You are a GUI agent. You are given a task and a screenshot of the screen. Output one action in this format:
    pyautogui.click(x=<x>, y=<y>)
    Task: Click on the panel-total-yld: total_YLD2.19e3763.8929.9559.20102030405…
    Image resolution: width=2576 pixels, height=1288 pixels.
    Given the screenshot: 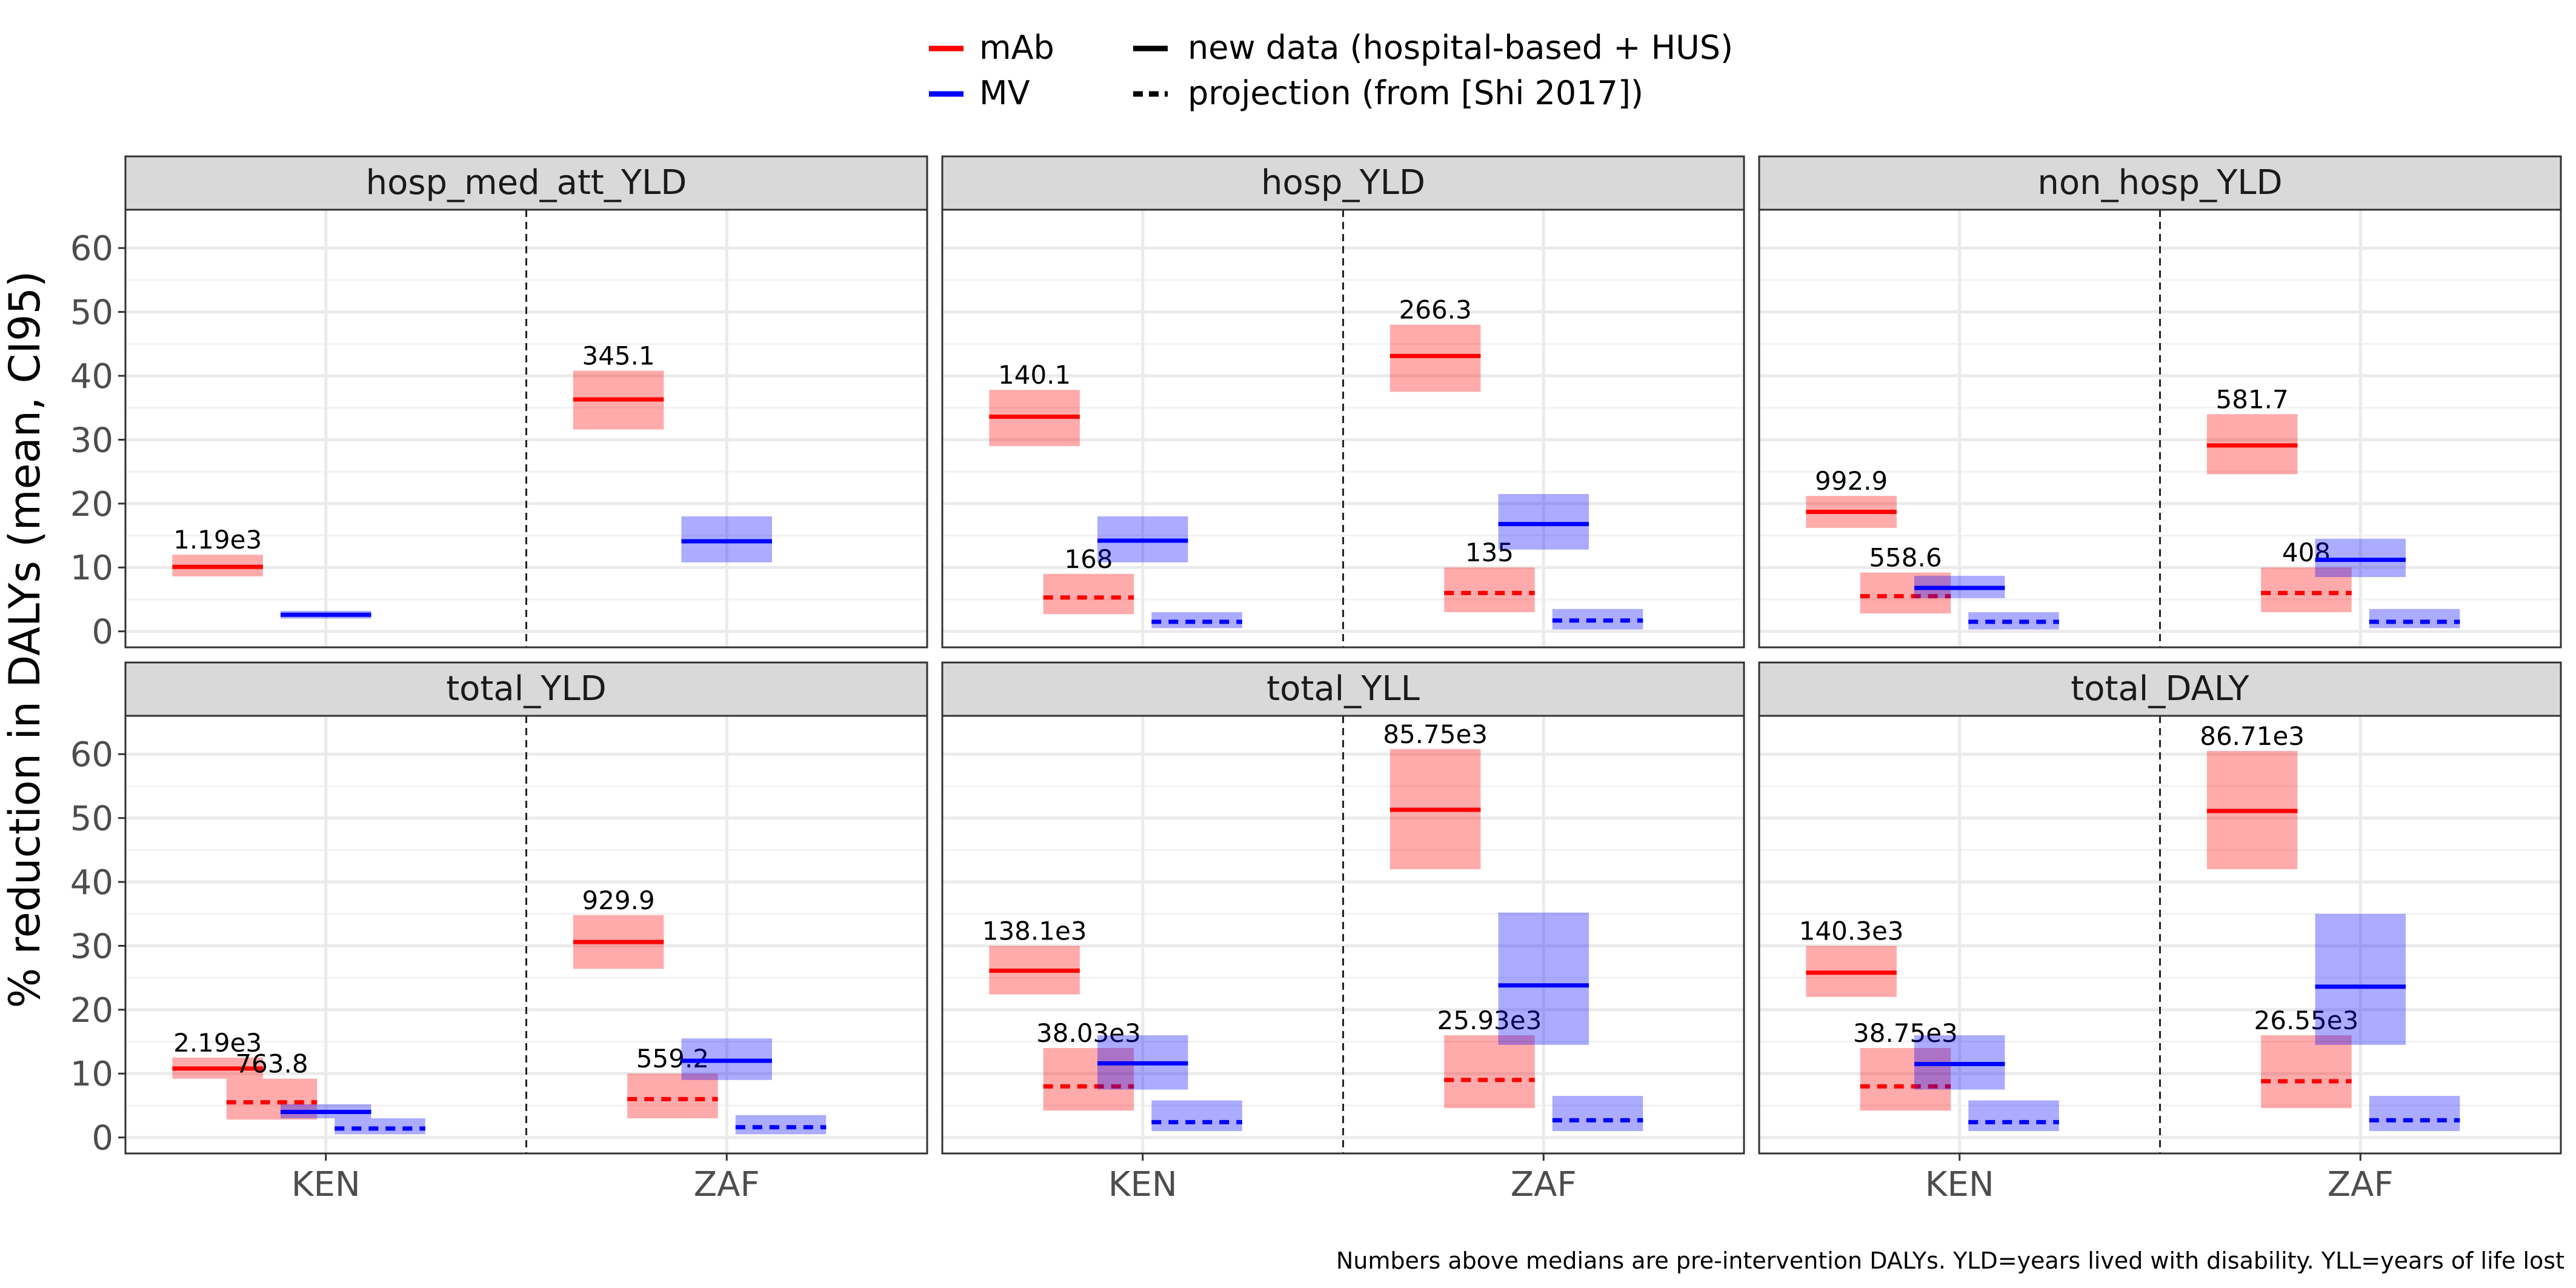 What is the action you would take?
    pyautogui.click(x=499, y=932)
    